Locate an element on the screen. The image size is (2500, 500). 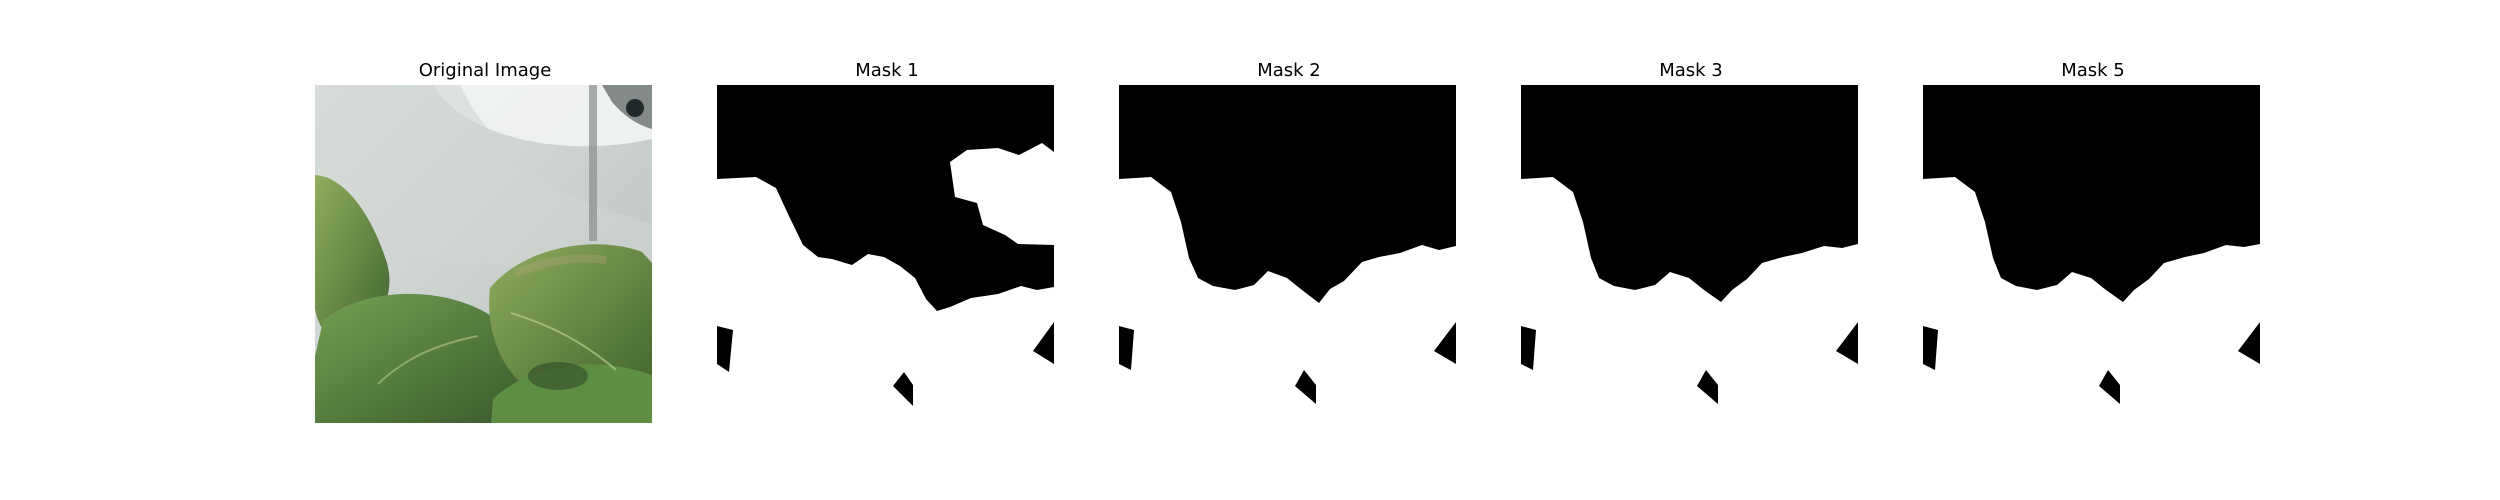
panel-mask-3: Mask 3 is located at coordinates (1691, 248).